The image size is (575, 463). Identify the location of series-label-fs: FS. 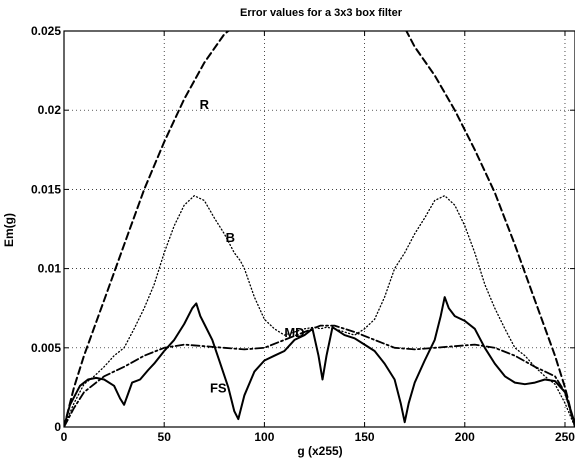
(218, 387).